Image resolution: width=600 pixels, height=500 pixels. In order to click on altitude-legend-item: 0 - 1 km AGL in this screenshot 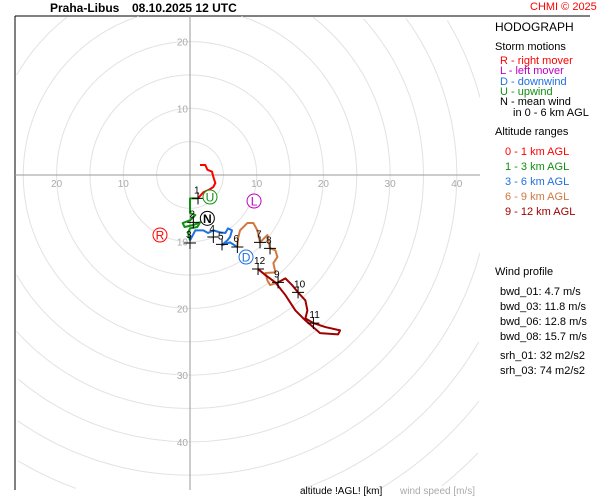, I will do `click(537, 152)`.